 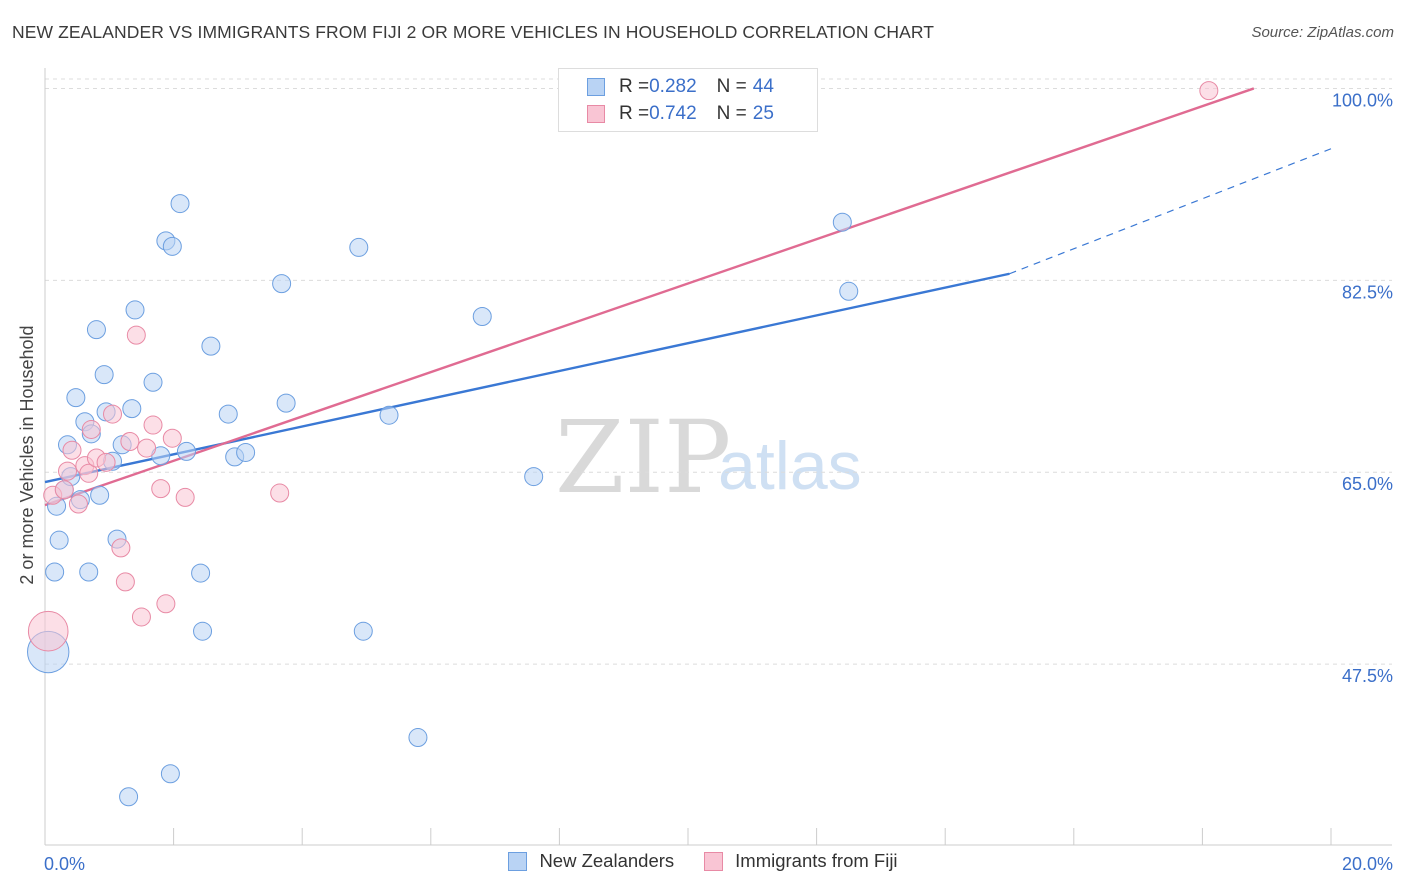 I want to click on y-axis-title: 2 or more Vehicles in Household, so click(x=27, y=454).